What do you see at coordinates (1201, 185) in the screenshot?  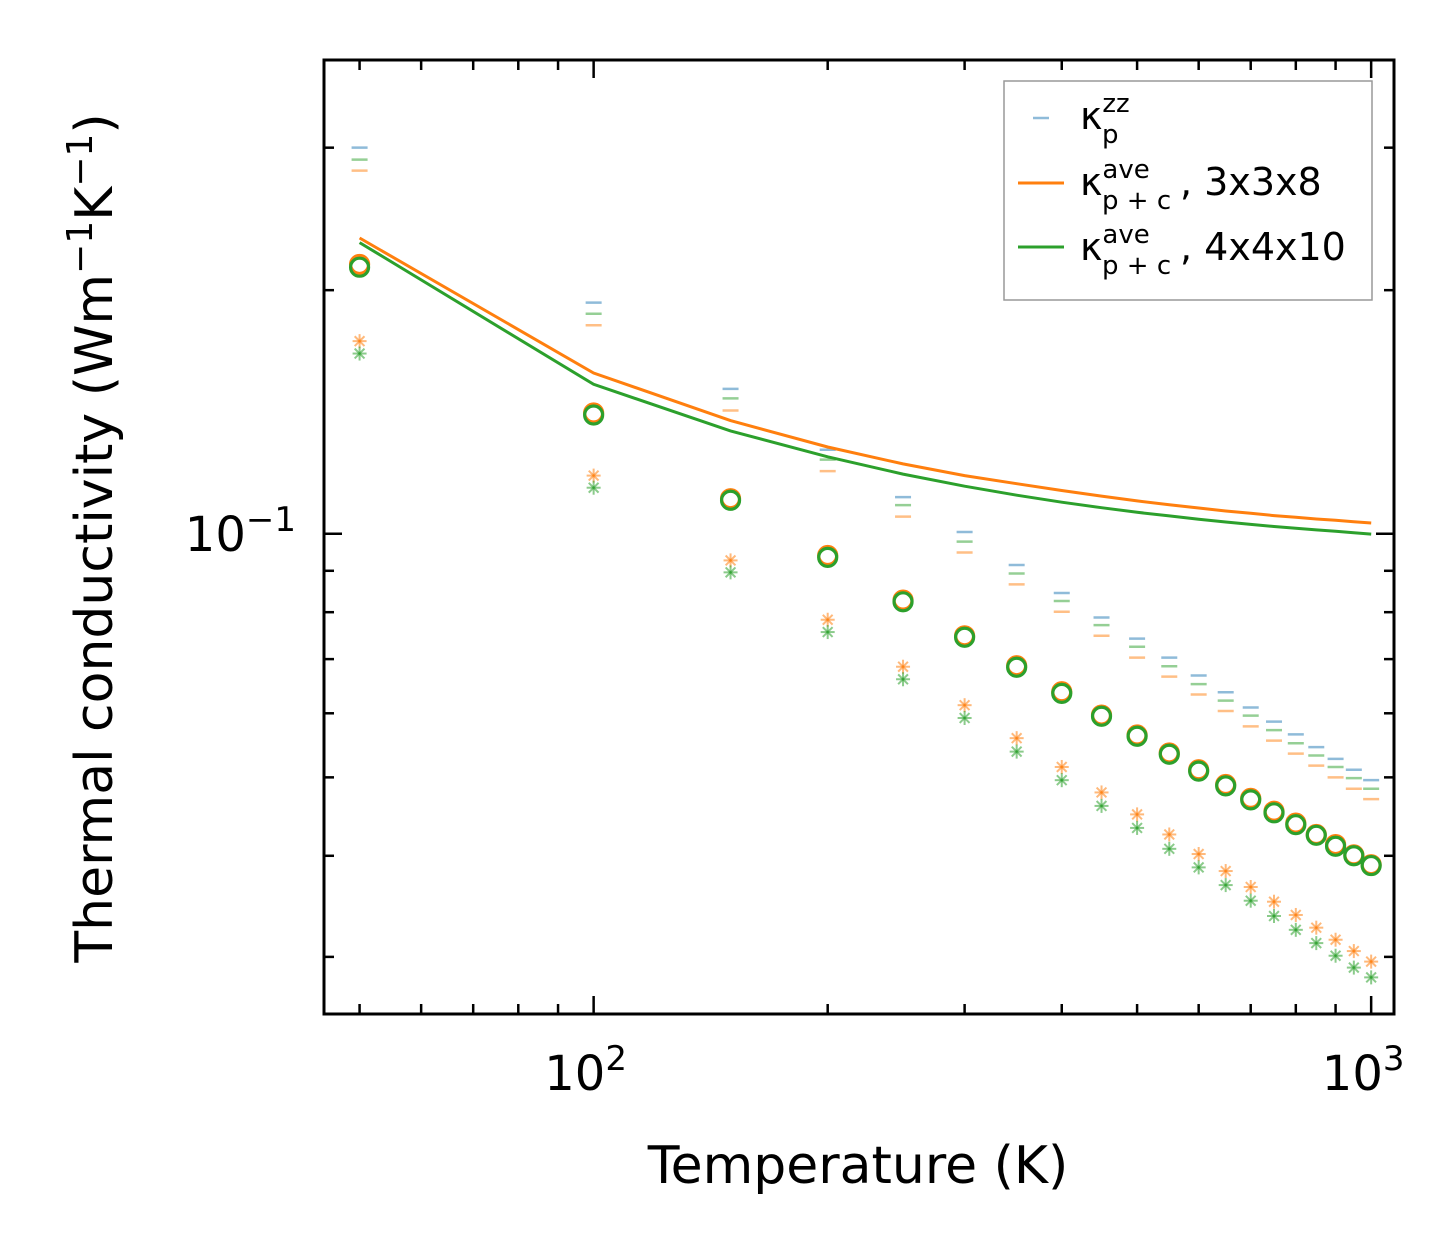 I see `legend-label-3x3x8: κave p + c, 3x3x8` at bounding box center [1201, 185].